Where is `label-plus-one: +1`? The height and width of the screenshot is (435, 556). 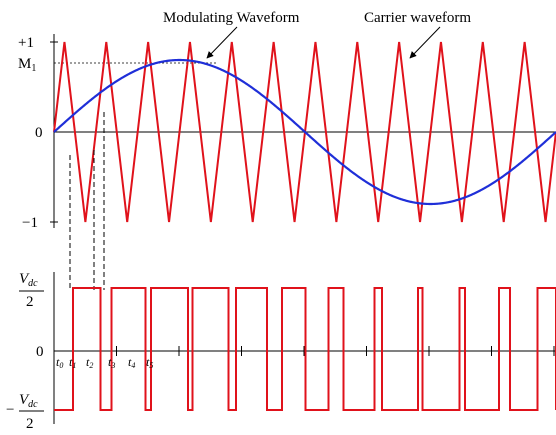 label-plus-one: +1 is located at coordinates (26, 43).